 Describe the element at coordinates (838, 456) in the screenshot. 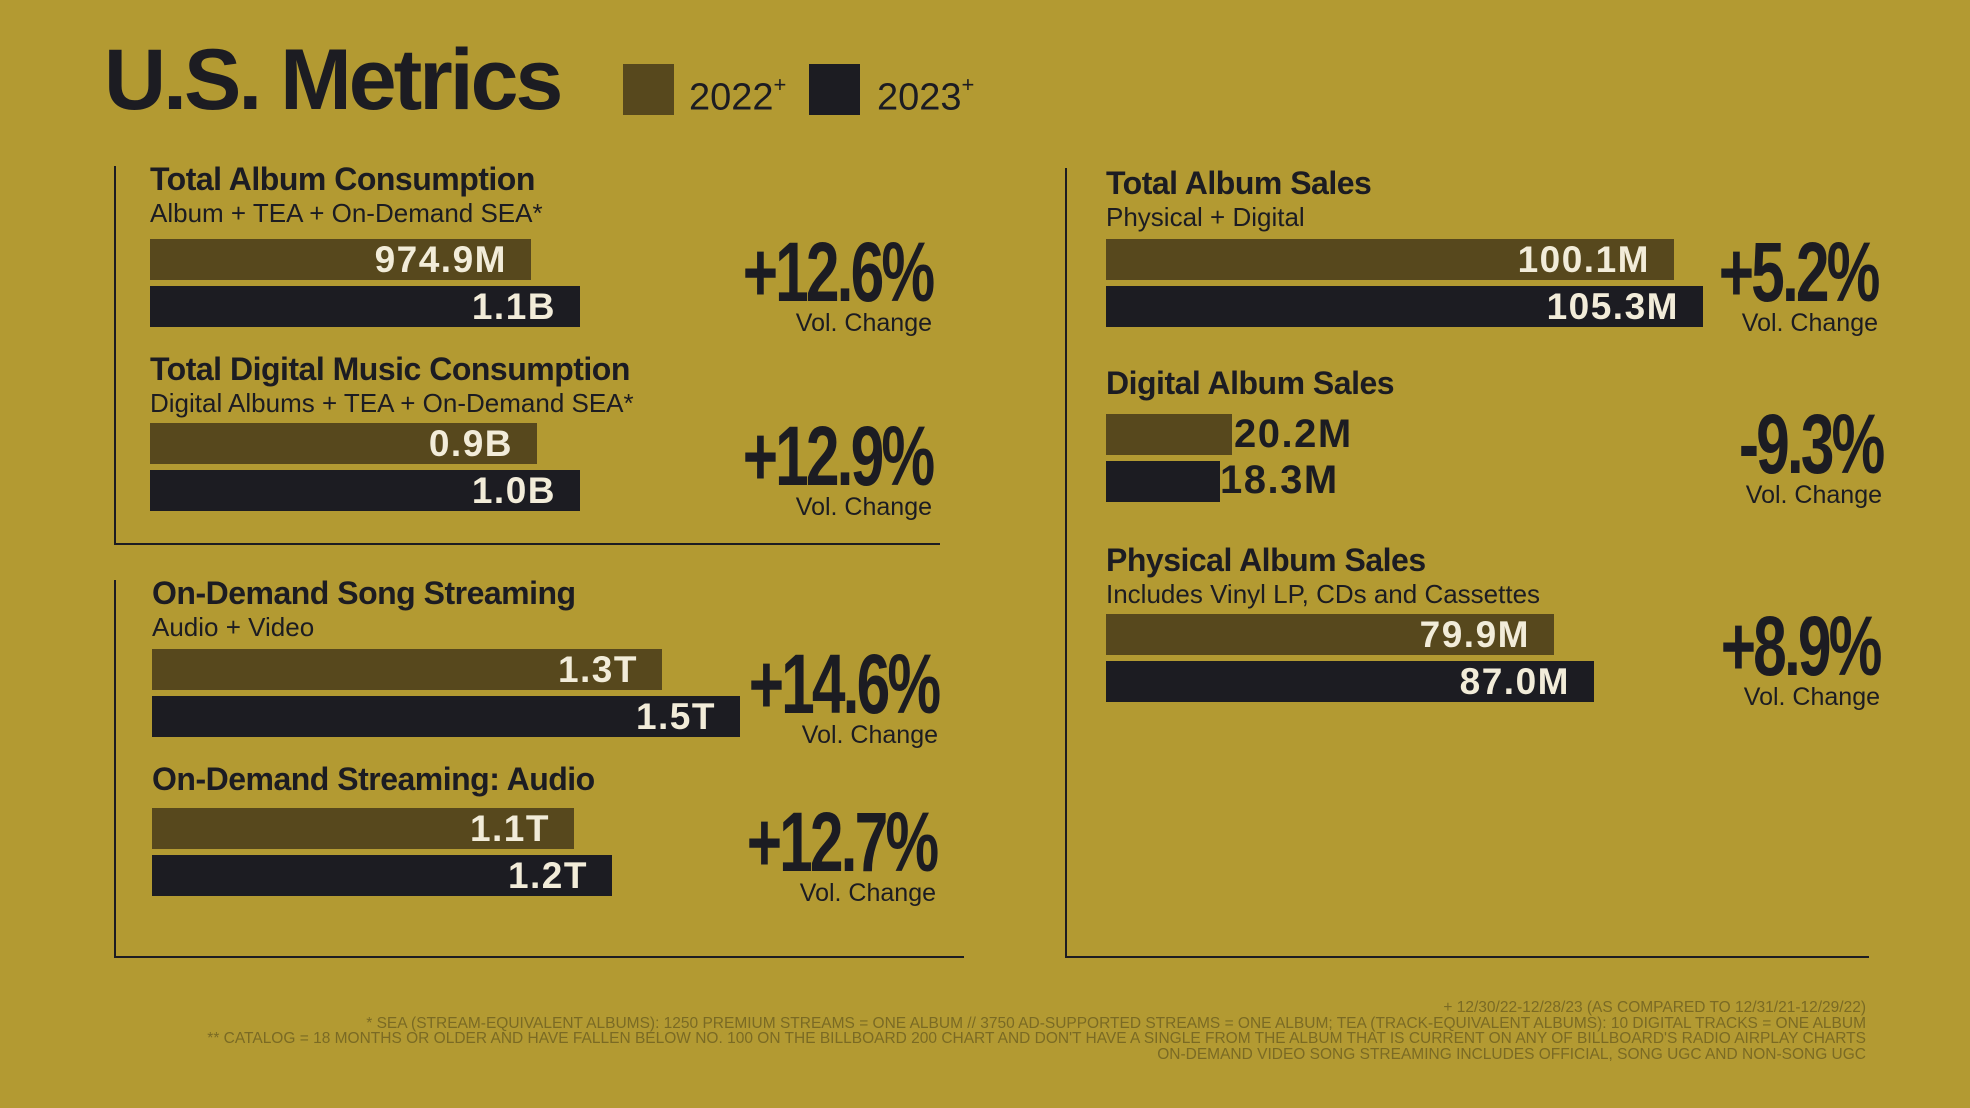

I see `change-value: +12.9%` at that location.